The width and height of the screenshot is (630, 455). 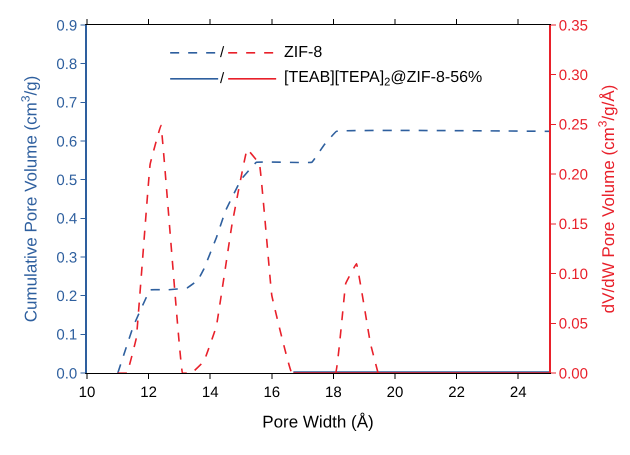 I want to click on y2-tick-label: 0.10, so click(x=573, y=274).